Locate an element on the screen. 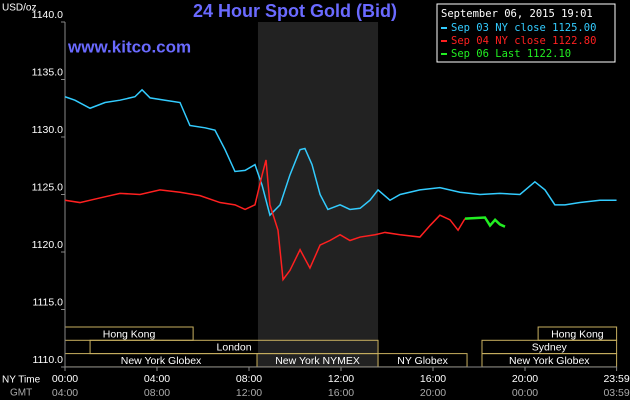  legend-label: Sep 06 Last 1122.10 is located at coordinates (511, 54).